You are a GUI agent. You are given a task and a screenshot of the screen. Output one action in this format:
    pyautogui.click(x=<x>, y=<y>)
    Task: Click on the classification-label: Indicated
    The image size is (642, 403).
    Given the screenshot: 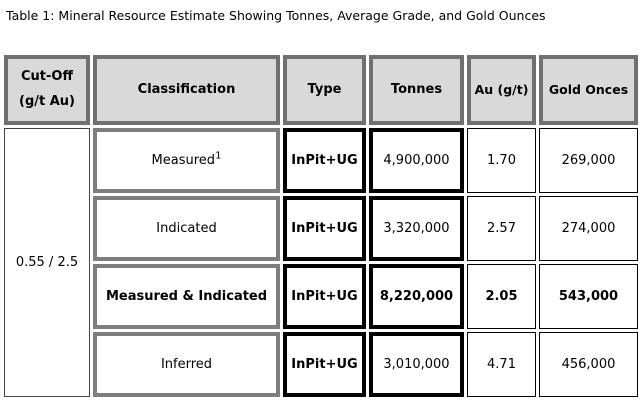 What is the action you would take?
    pyautogui.click(x=186, y=228)
    